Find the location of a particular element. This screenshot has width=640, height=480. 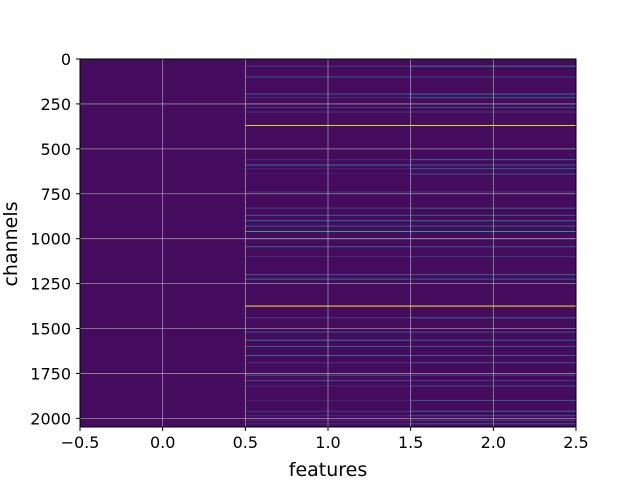

x-tick-label: 2.5 is located at coordinates (575, 442).